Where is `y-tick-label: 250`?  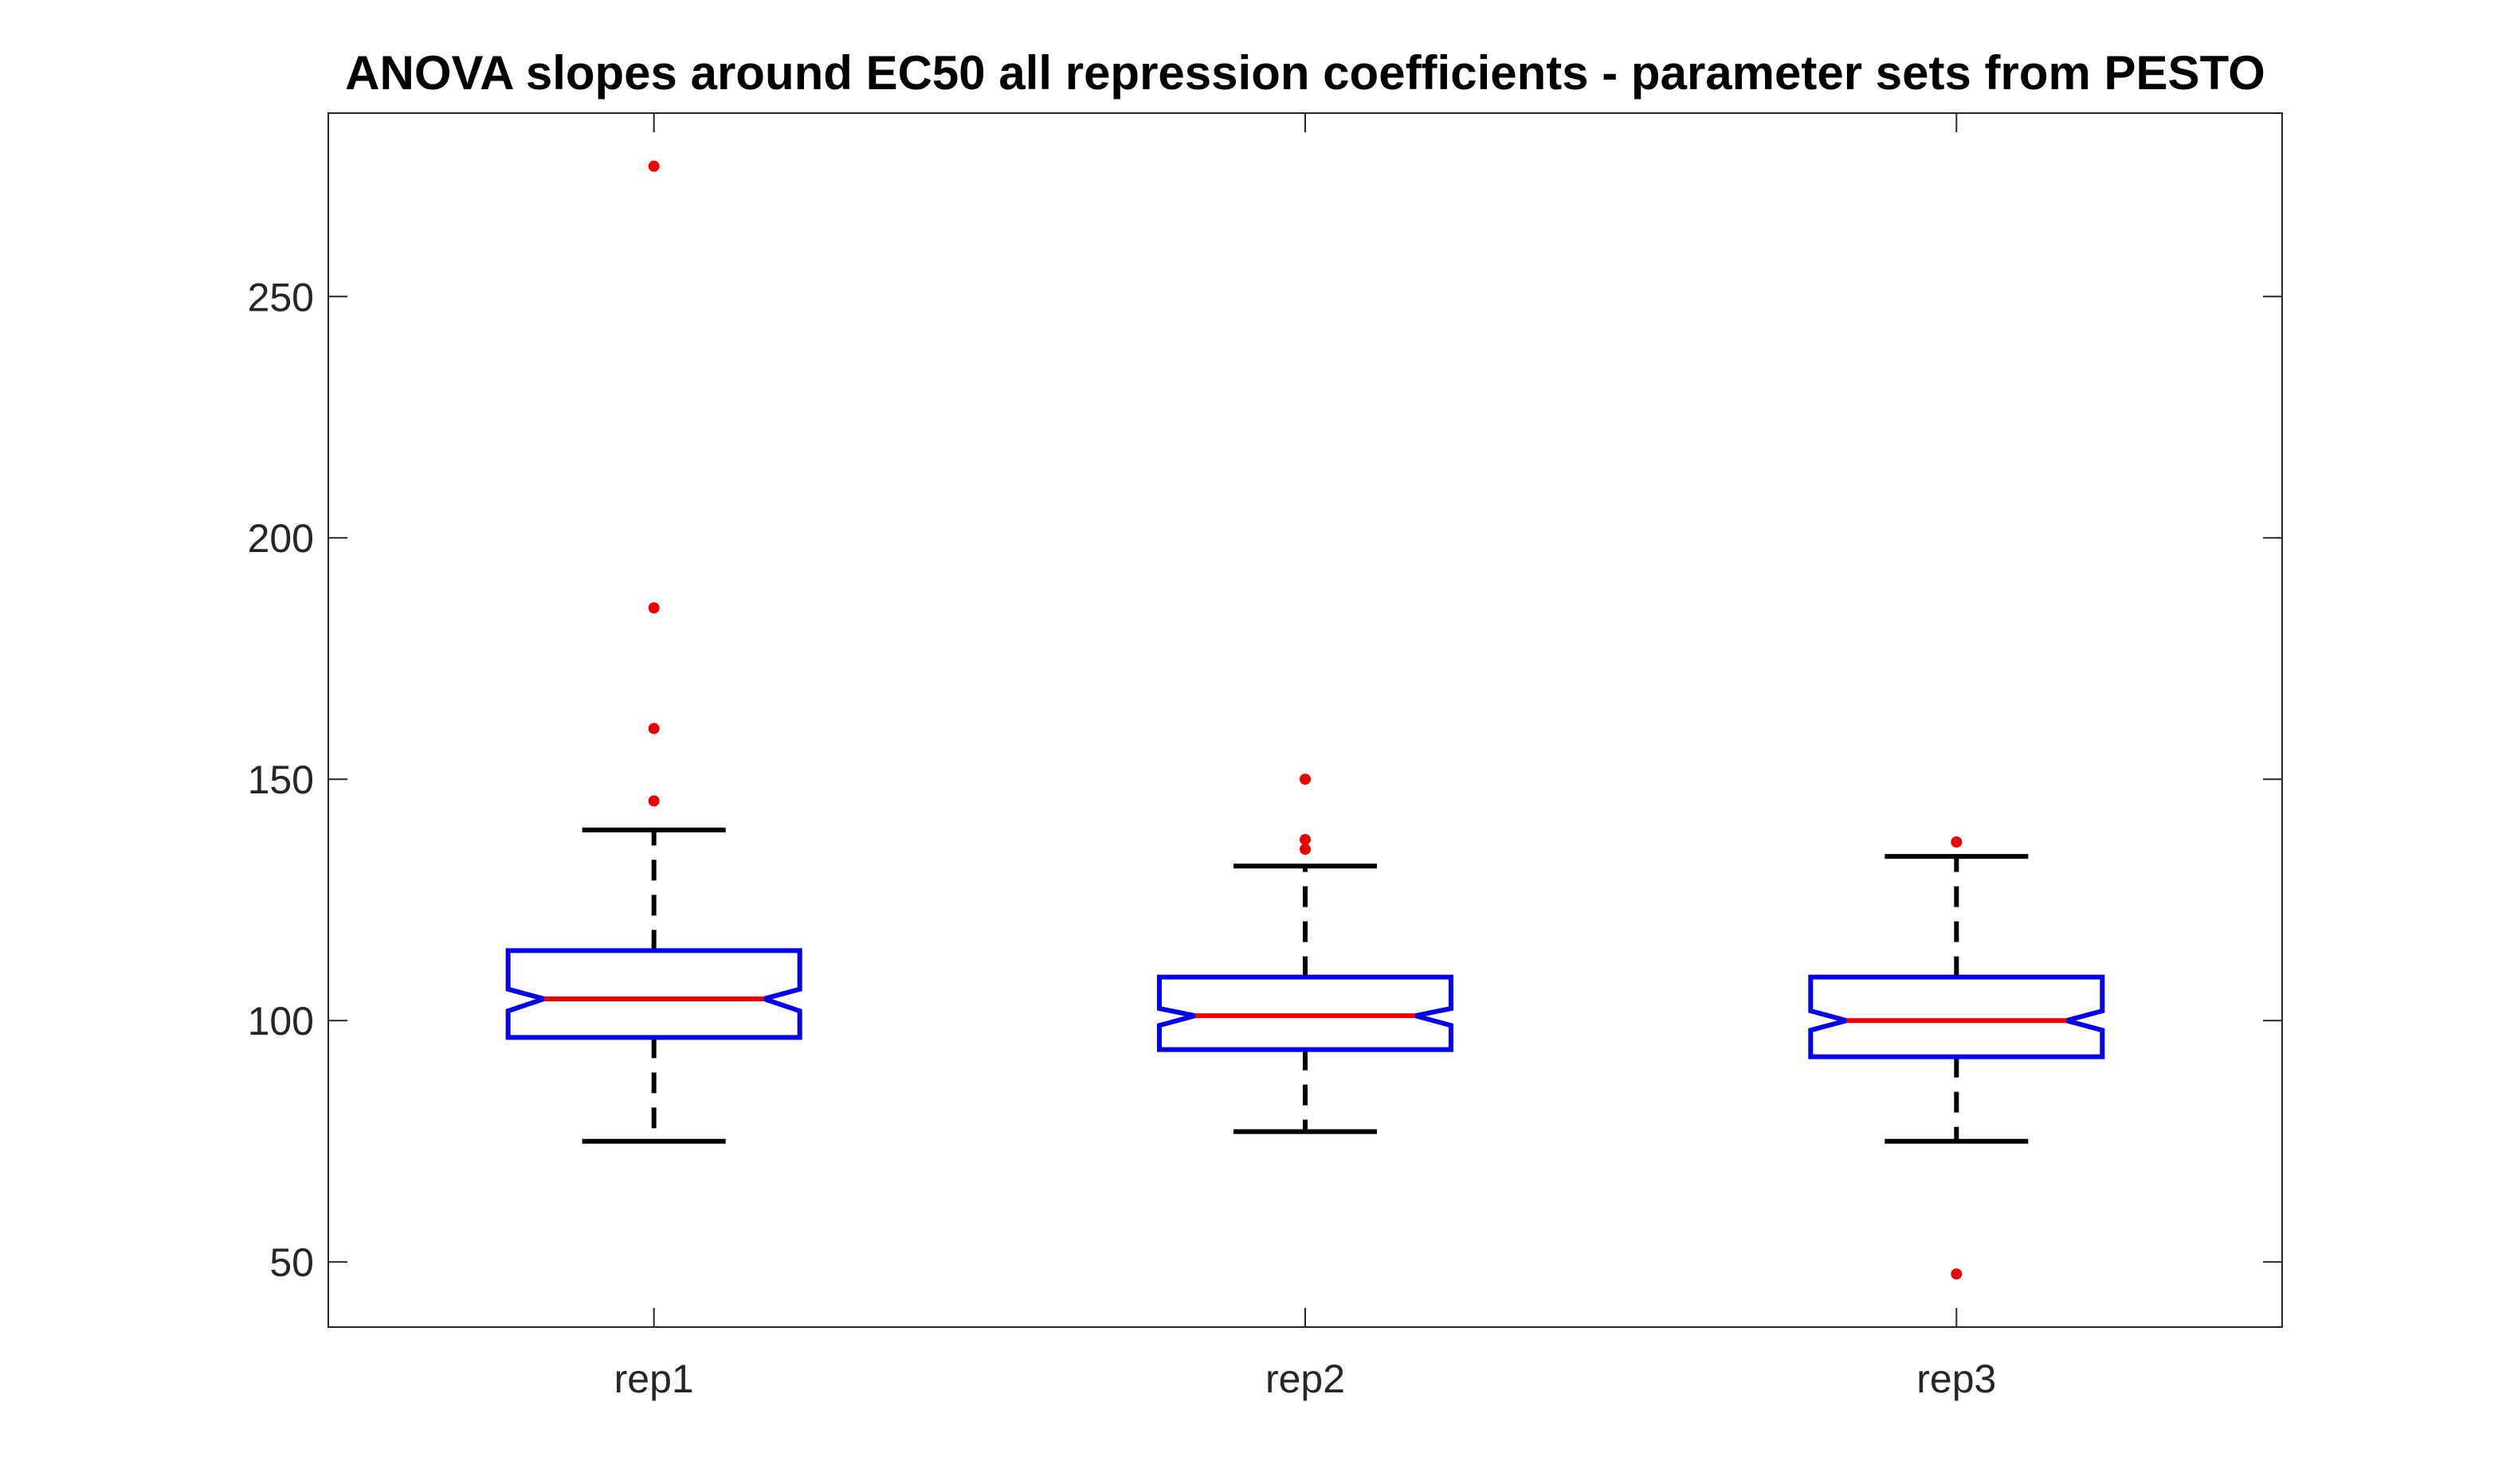
y-tick-label: 250 is located at coordinates (281, 297).